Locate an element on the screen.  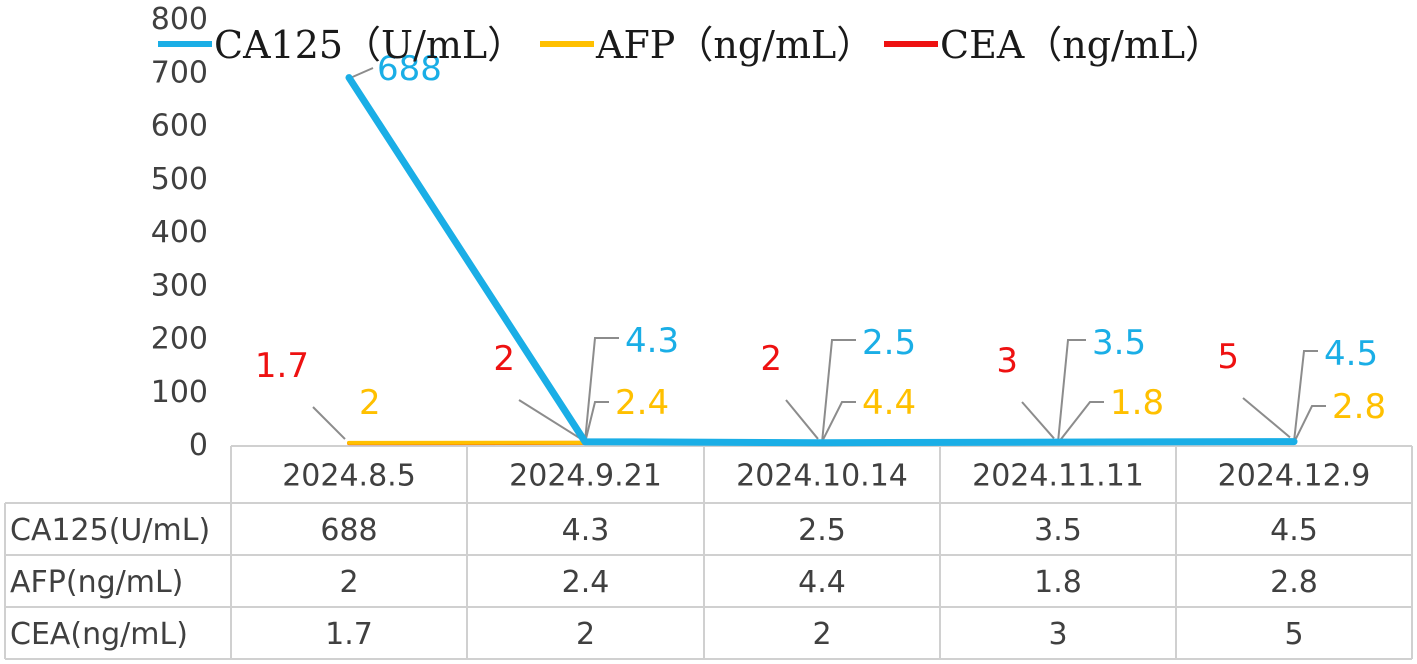
table-cell-value: 2.8 is located at coordinates (1294, 582).